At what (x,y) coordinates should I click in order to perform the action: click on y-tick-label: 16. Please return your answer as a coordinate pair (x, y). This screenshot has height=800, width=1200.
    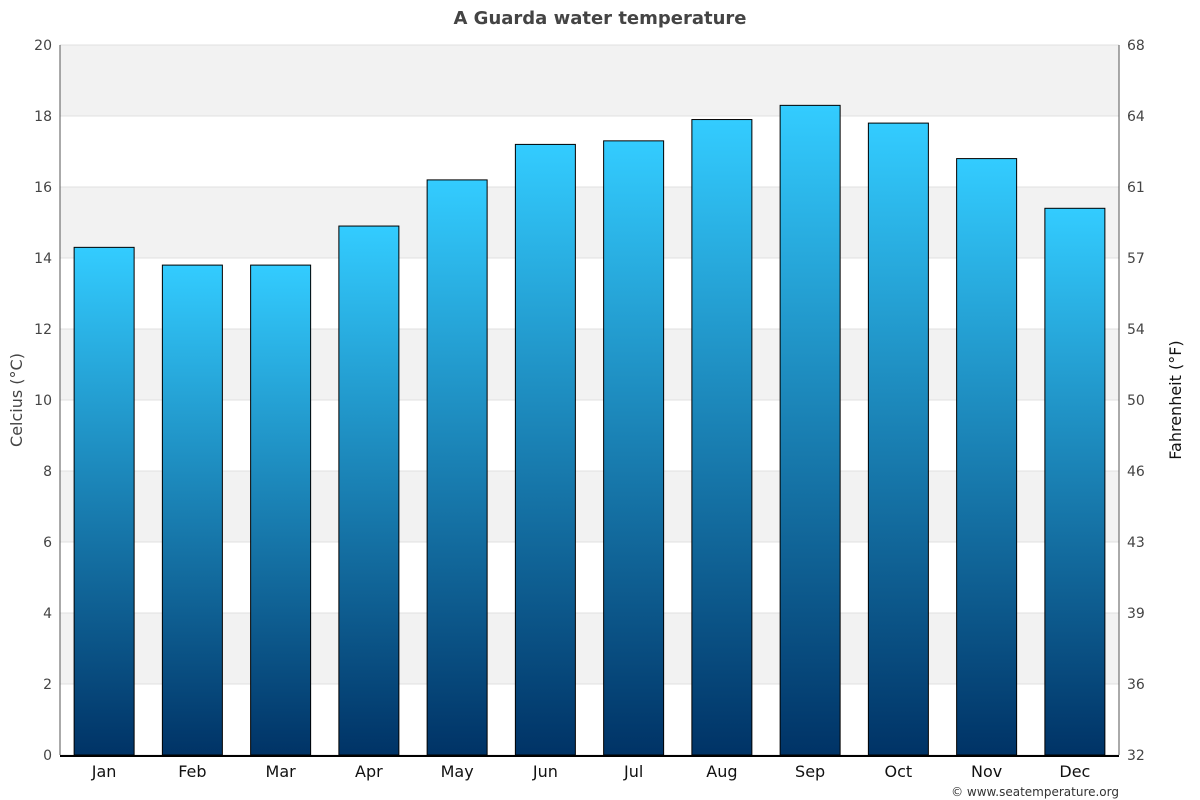
    Looking at the image, I should click on (43, 188).